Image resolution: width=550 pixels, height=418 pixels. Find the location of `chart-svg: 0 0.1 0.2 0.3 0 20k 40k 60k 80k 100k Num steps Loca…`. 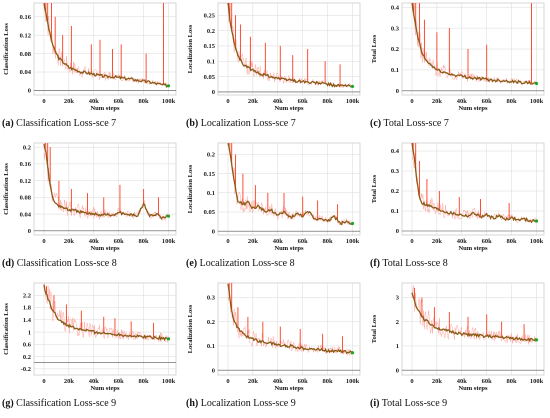

chart-svg: 0 0.1 0.2 0.3 0 20k 40k 60k 80k 100k Num steps Loca… is located at coordinates (274, 337).